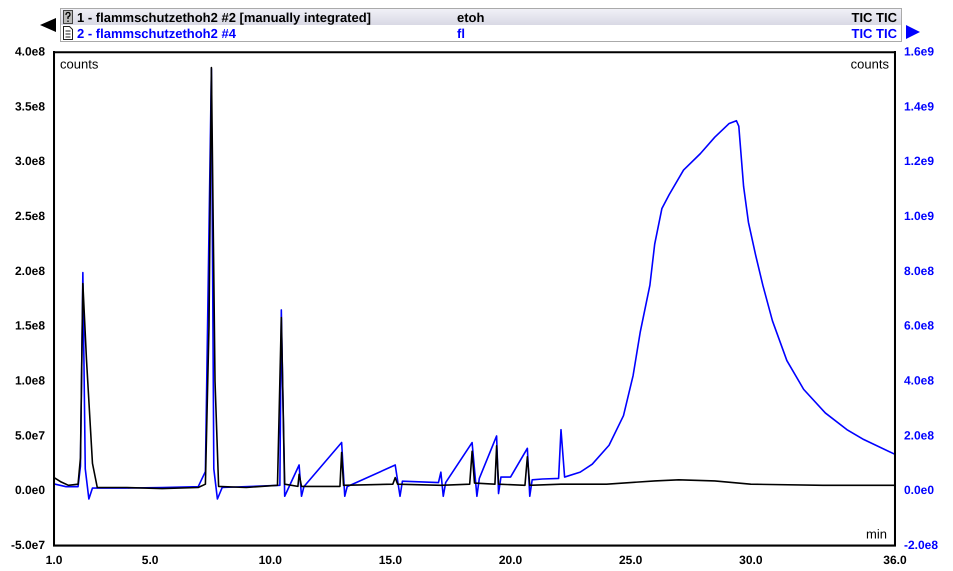  Describe the element at coordinates (895, 560) in the screenshot. I see `x-tick-label: 36.0` at that location.